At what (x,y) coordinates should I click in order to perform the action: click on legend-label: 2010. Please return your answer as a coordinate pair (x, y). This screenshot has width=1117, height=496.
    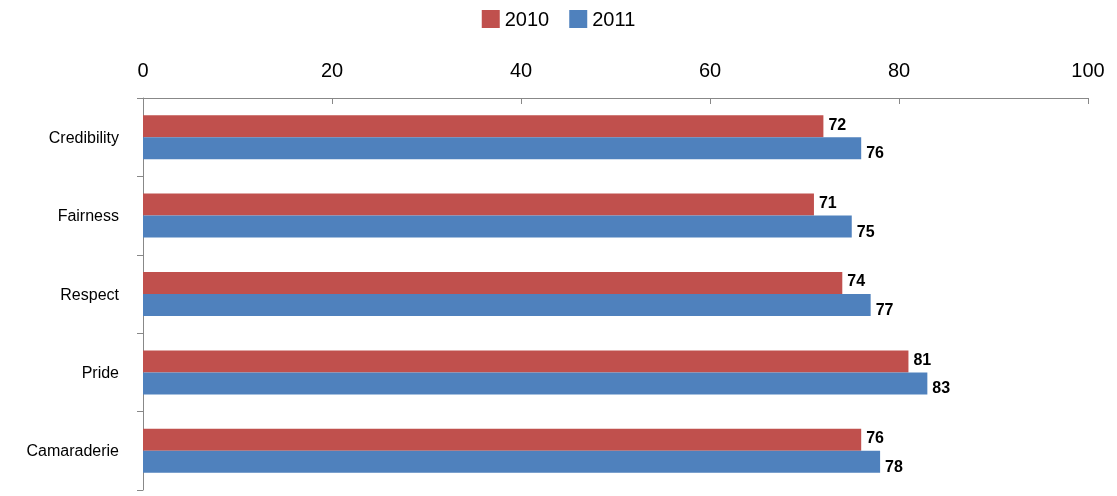
    Looking at the image, I should click on (527, 19).